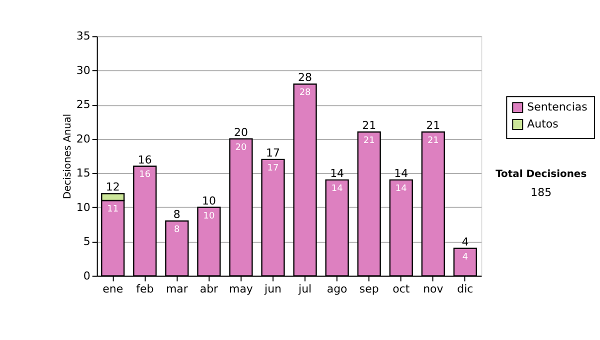  Describe the element at coordinates (83, 36) in the screenshot. I see `y-tick-label: 35` at that location.